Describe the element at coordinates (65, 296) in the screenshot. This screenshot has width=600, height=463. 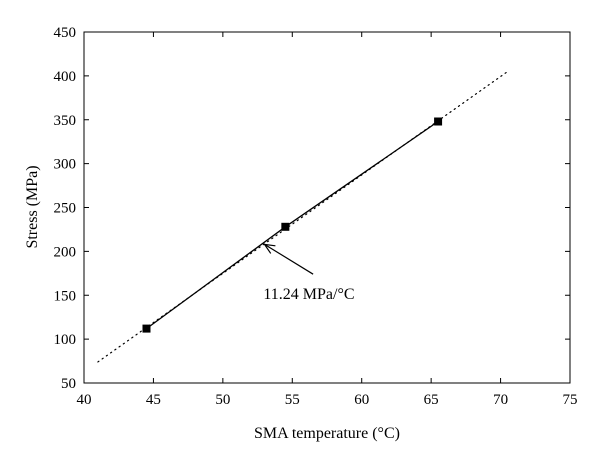
I see `y-tick-label: 150` at that location.